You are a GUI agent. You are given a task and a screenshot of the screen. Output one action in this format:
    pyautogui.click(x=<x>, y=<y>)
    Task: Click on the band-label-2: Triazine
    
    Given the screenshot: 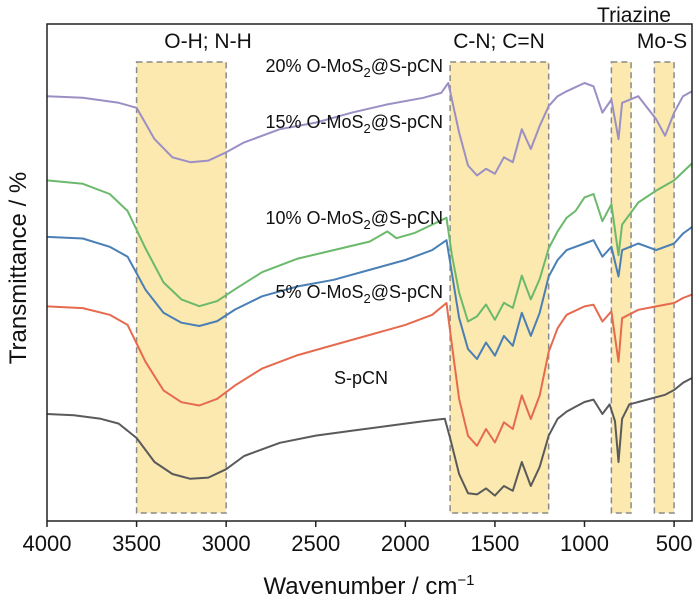 What is the action you would take?
    pyautogui.click(x=634, y=15)
    